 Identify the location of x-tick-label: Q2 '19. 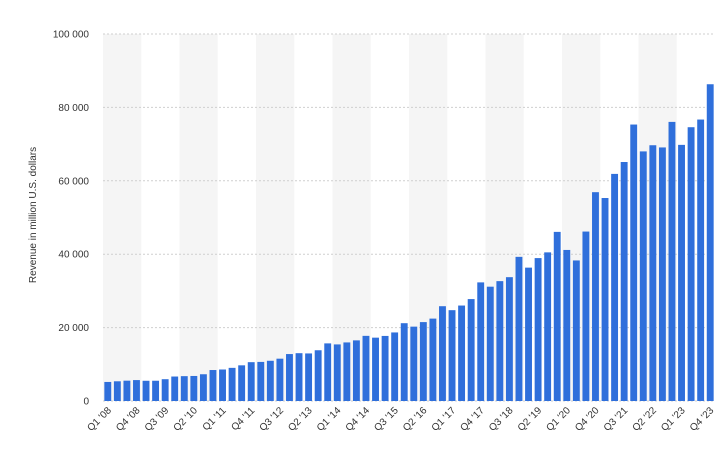
(530, 419).